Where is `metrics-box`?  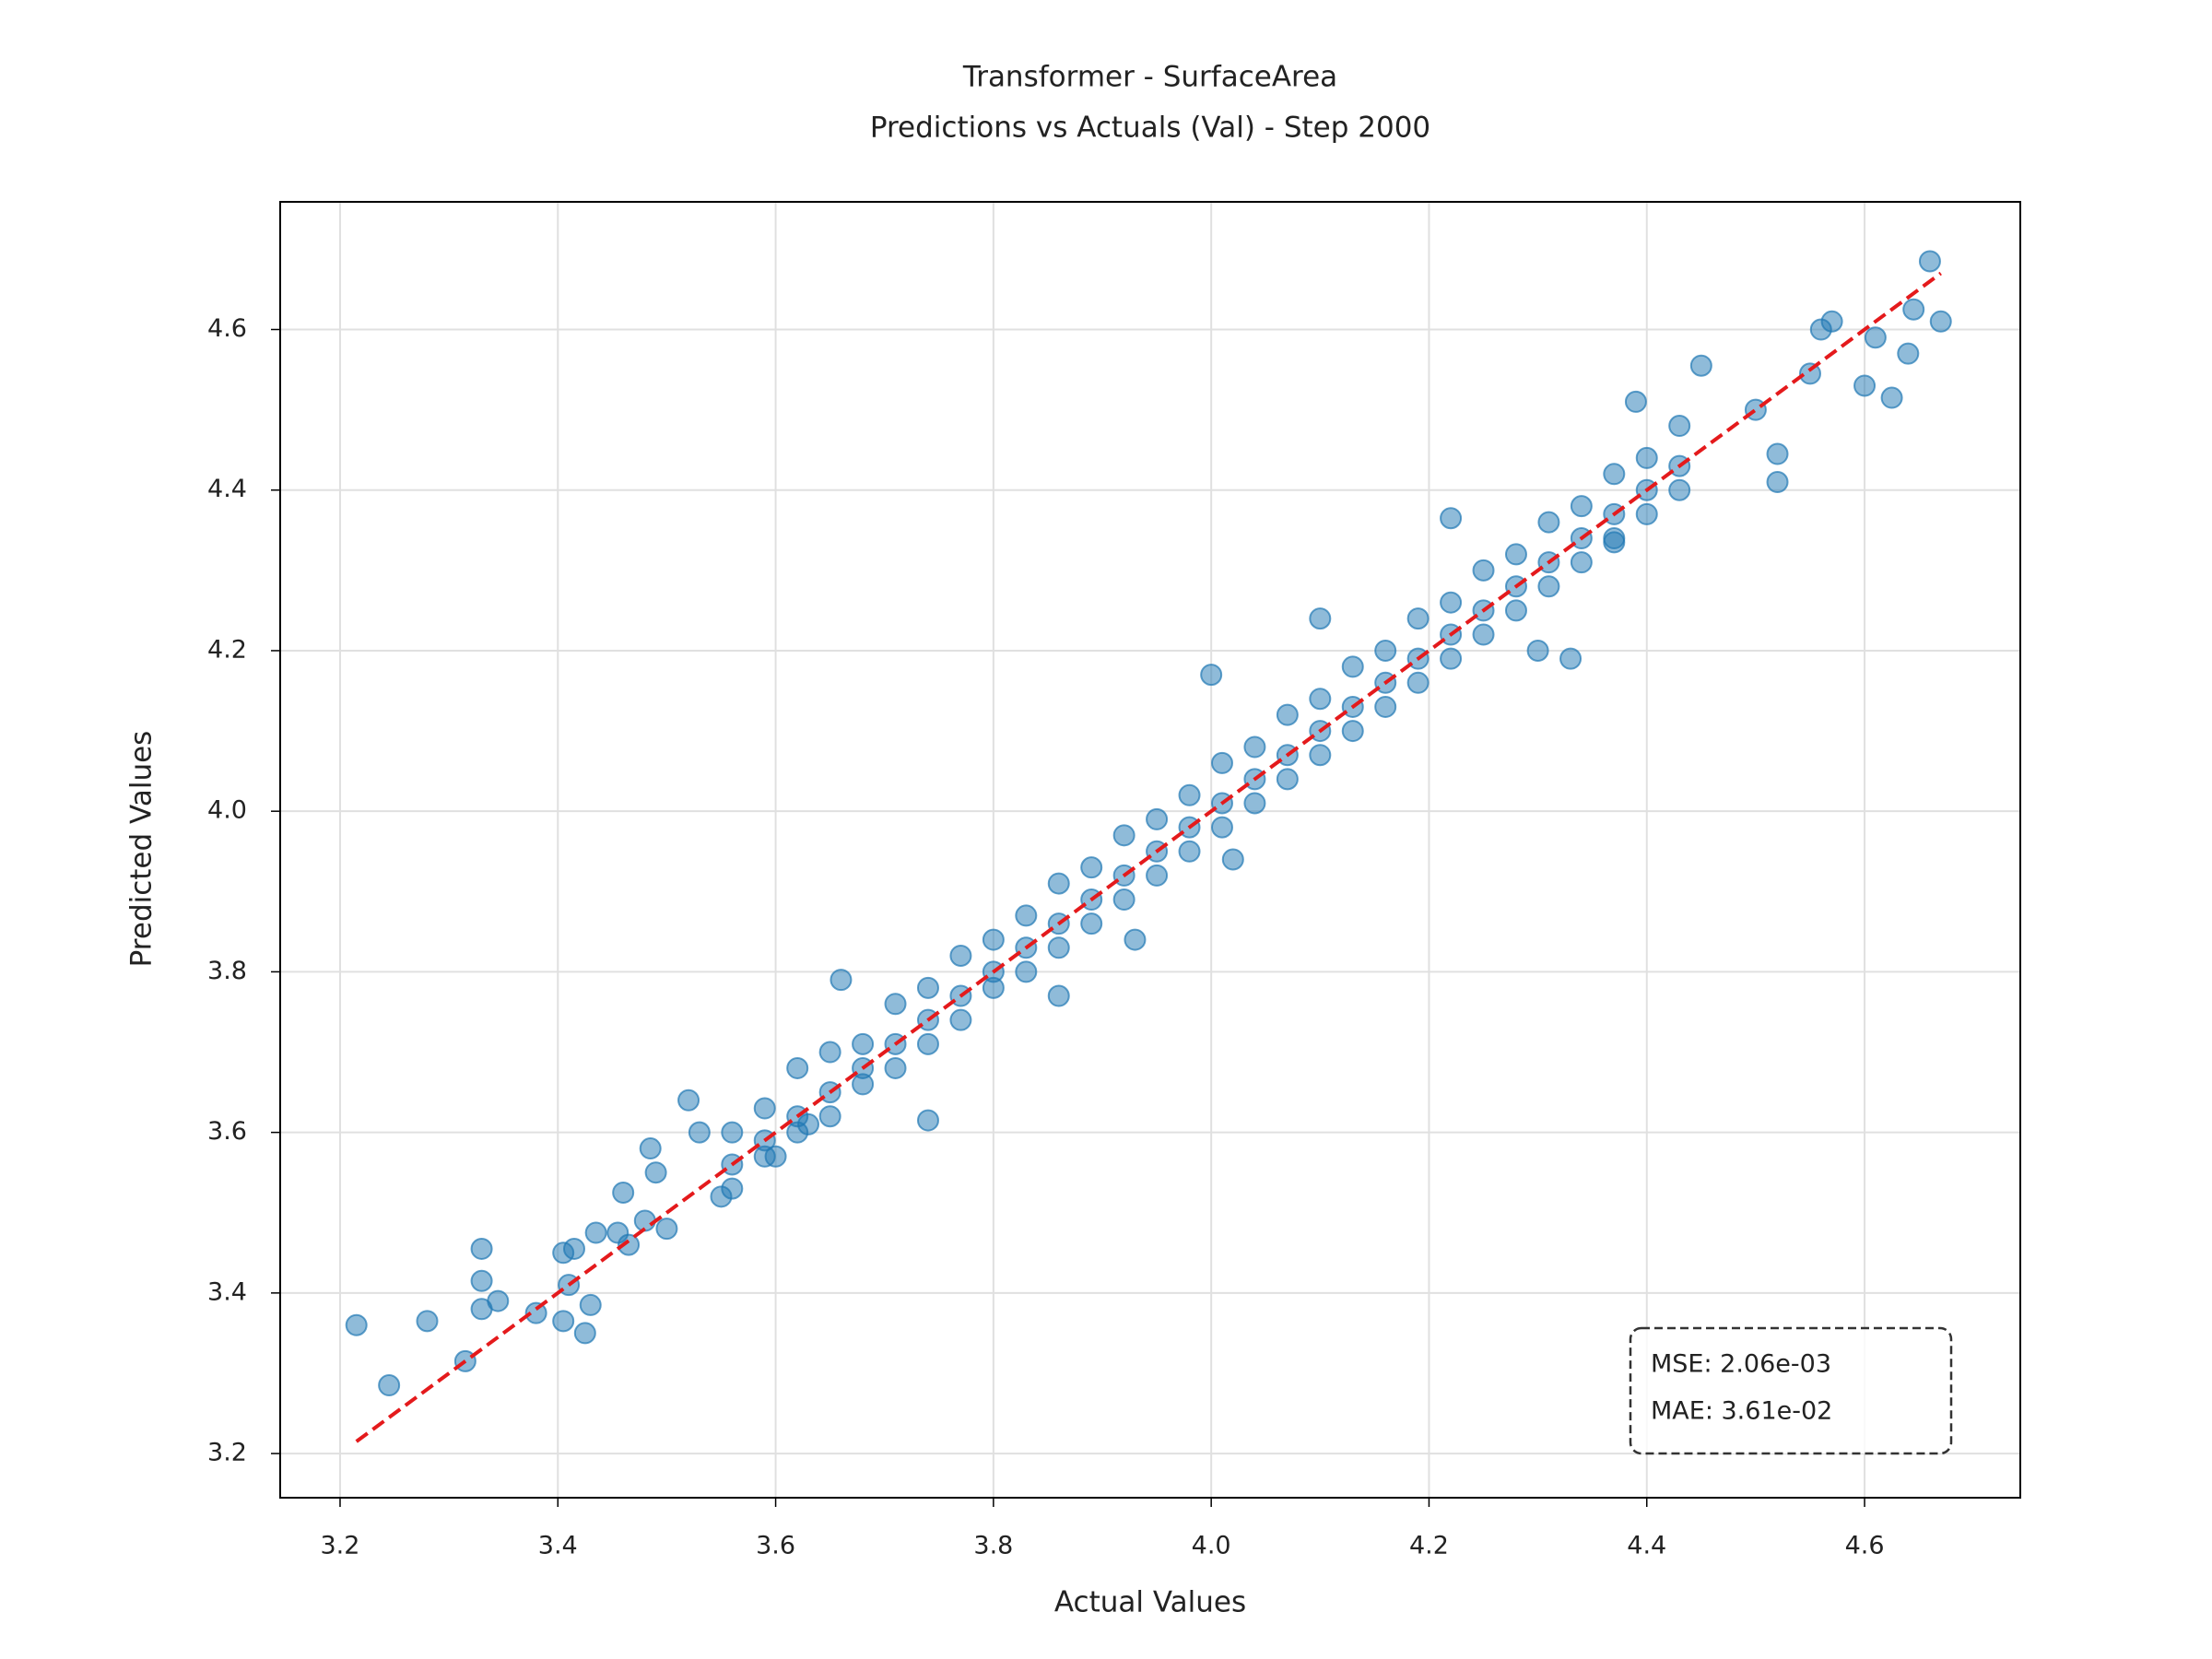 metrics-box is located at coordinates (1791, 1390).